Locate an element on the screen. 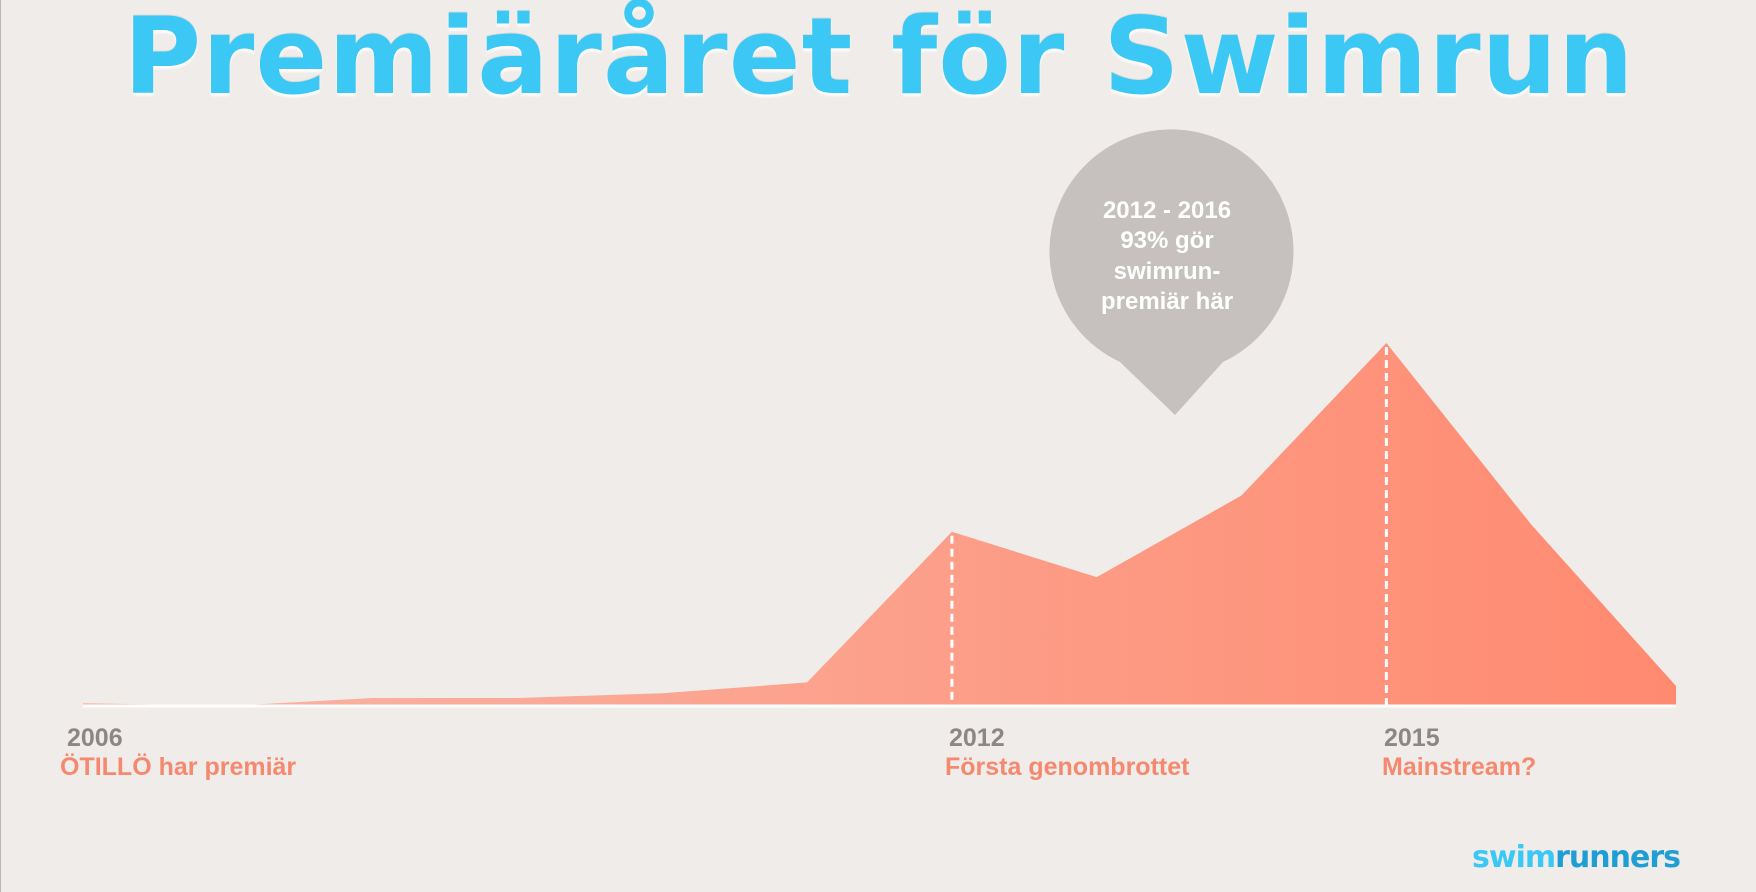  year-label-2012: 2012 is located at coordinates (977, 738).